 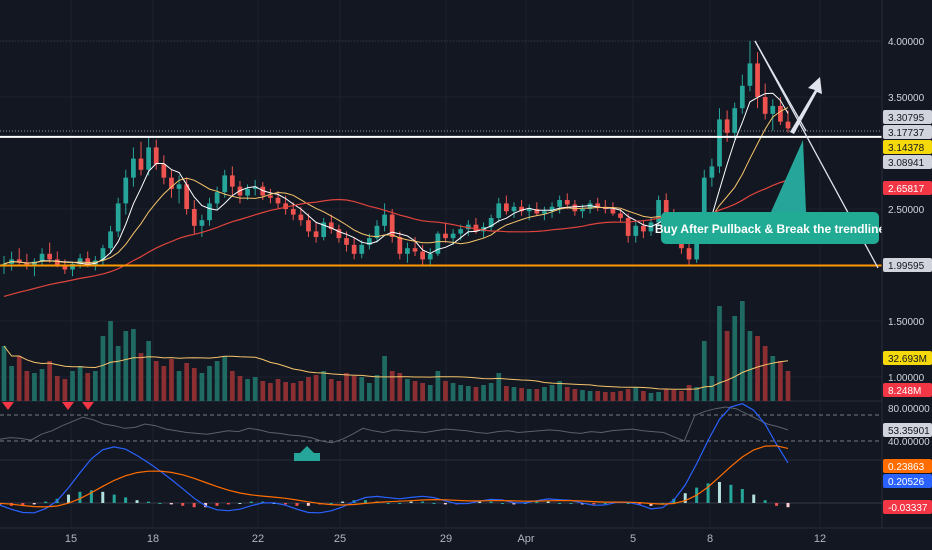 I want to click on time-axis-background, so click(x=441, y=539).